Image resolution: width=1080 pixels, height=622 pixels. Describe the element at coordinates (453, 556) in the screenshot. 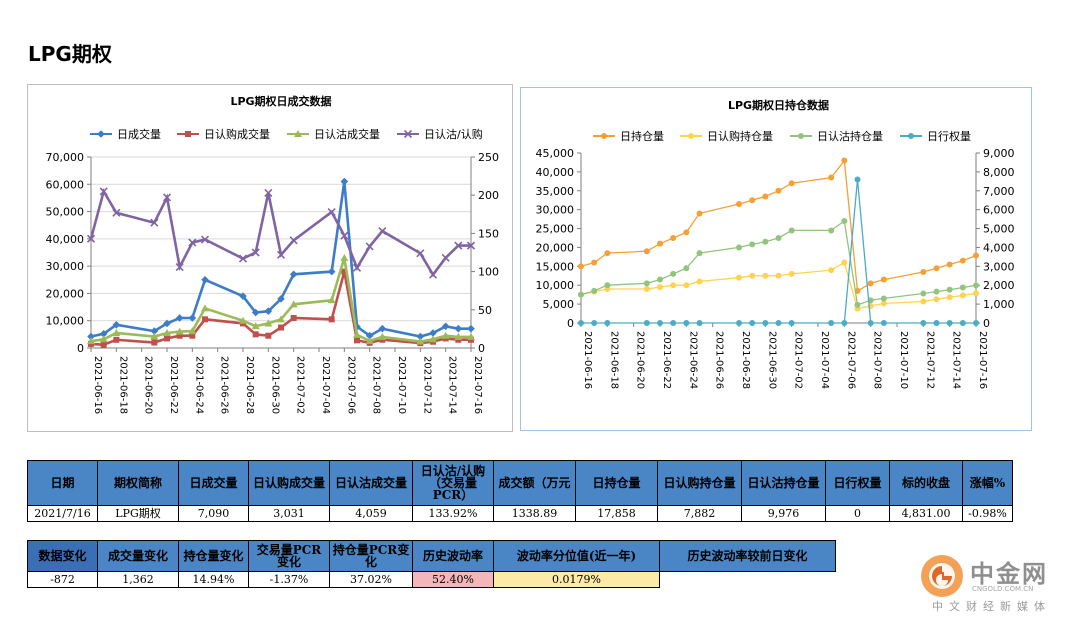

I see `table-change-header-4: 历史波动率` at that location.